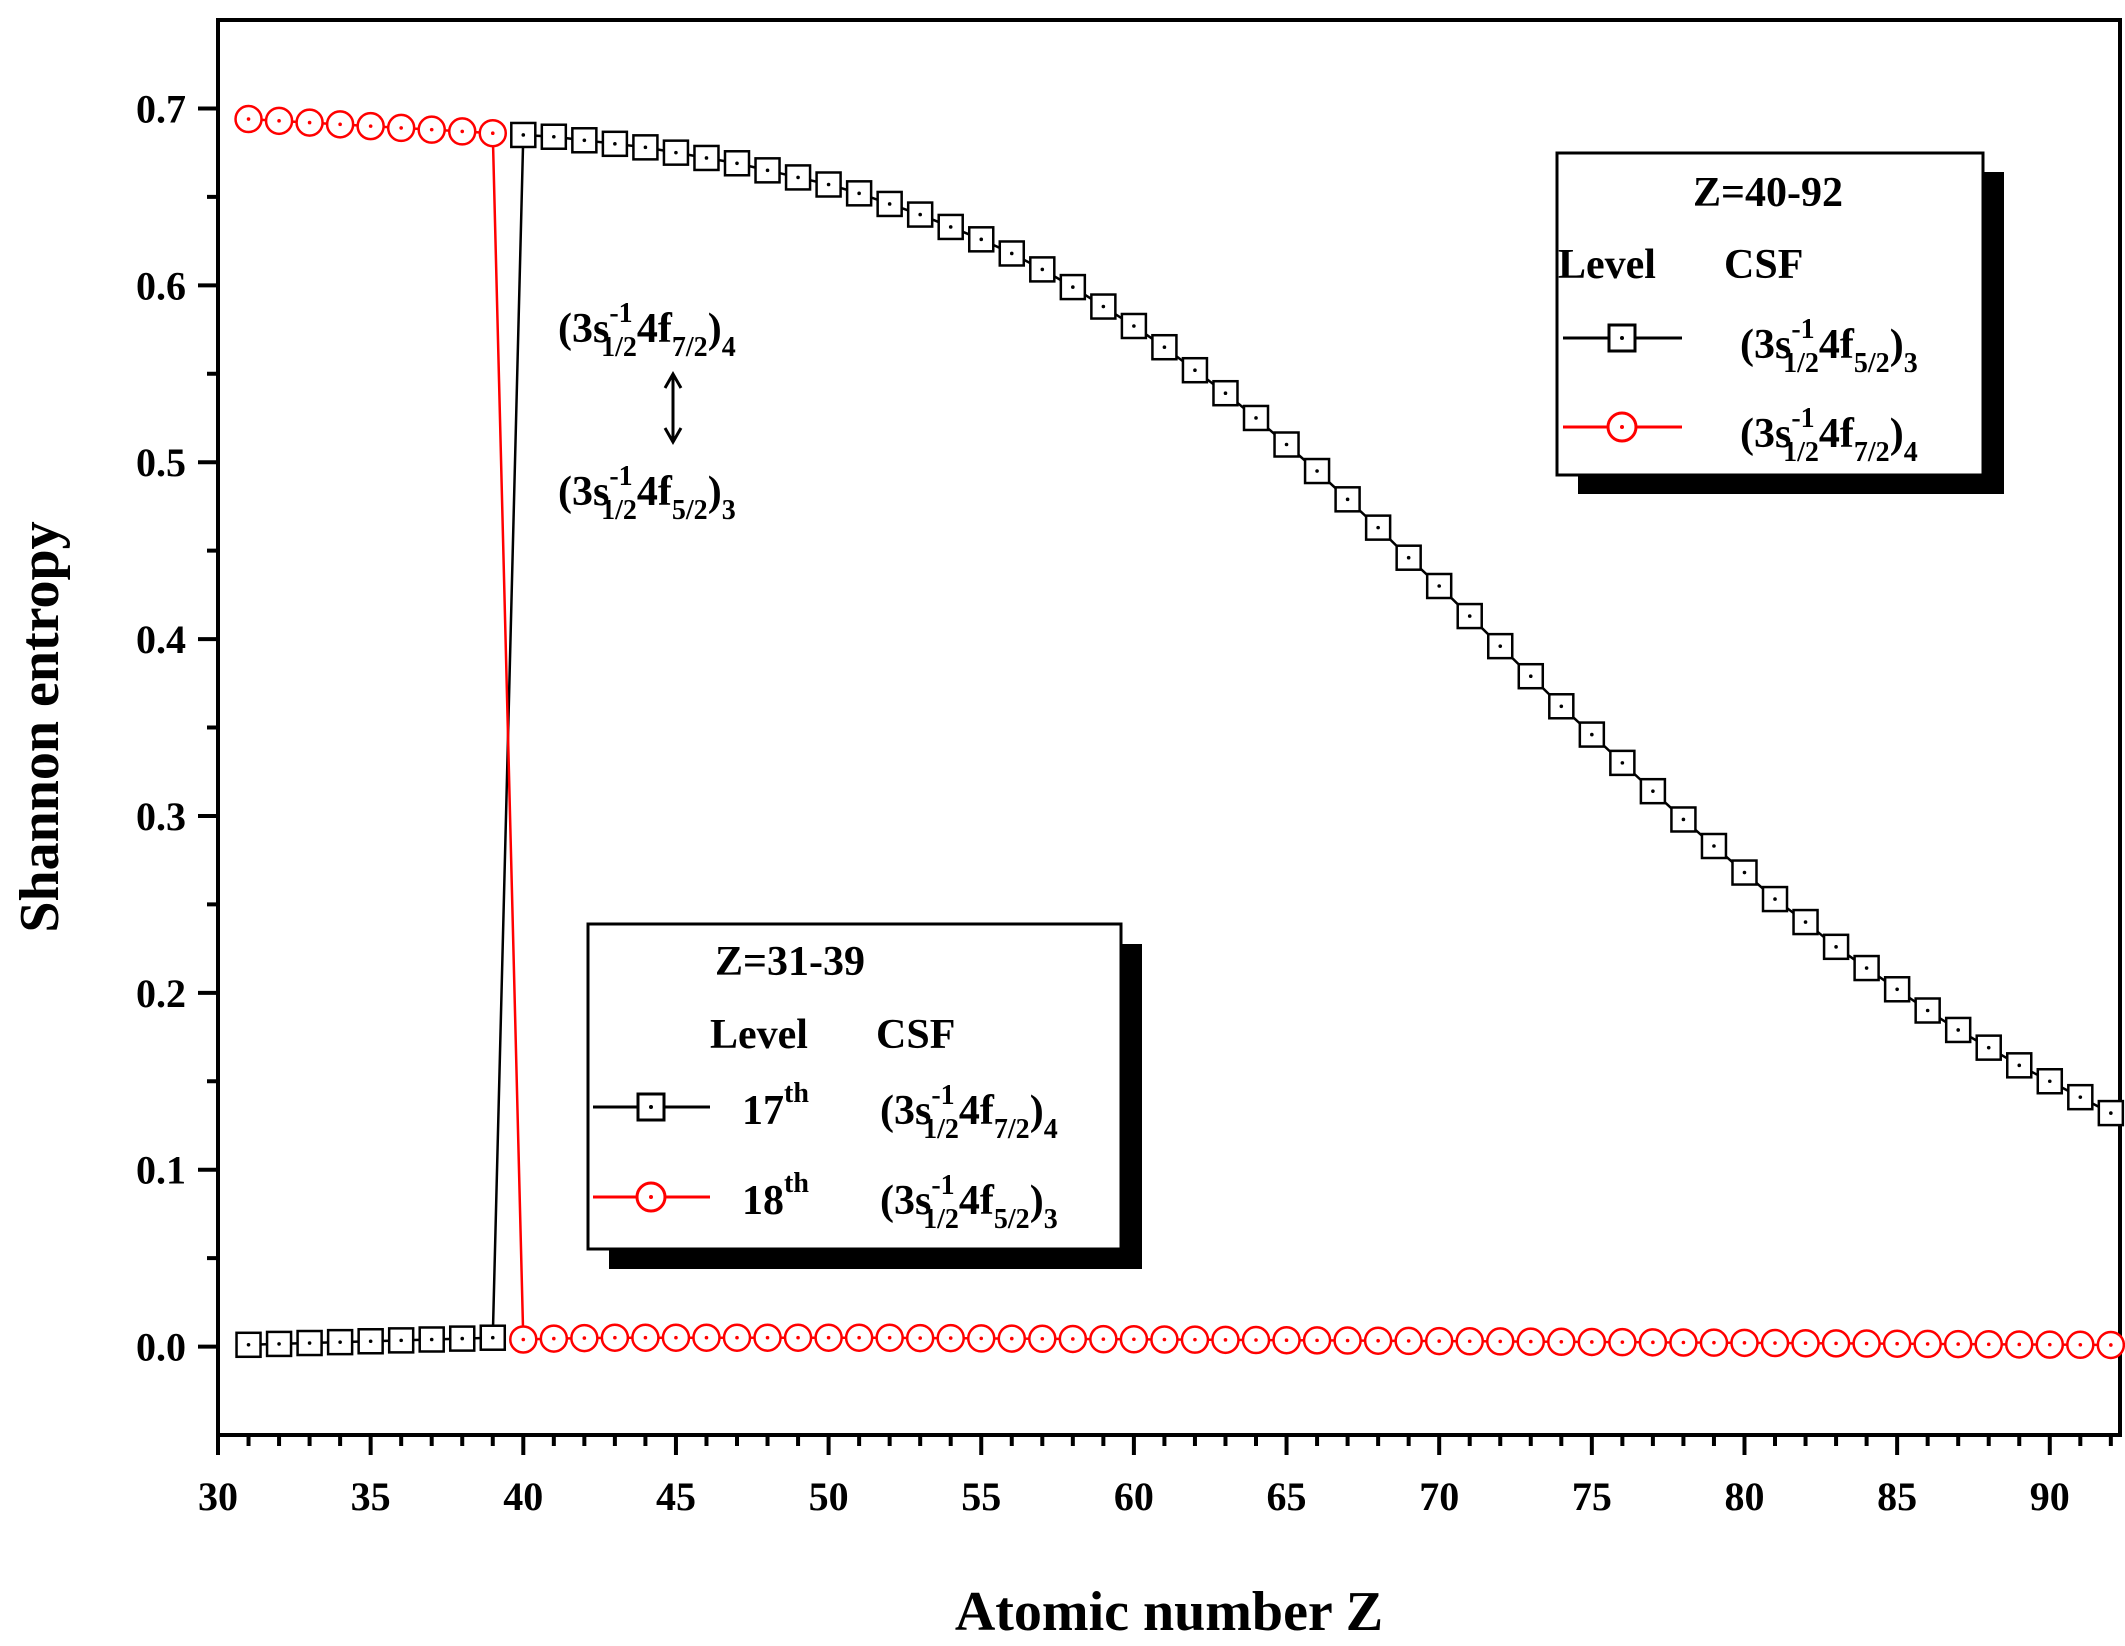 The image size is (2125, 1646). I want to click on x-tick-label: 60, so click(1134, 1496).